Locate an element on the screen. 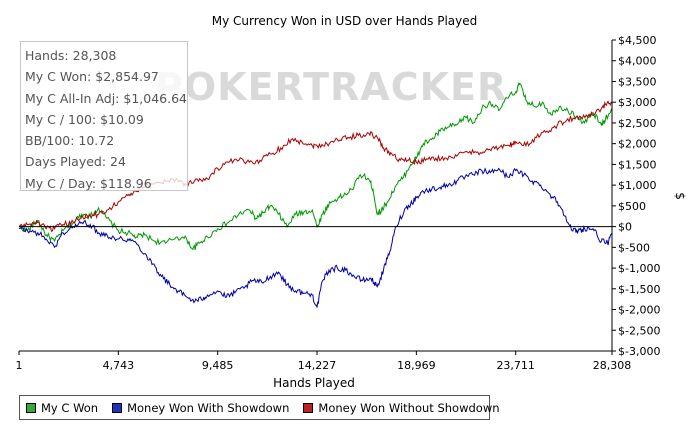  legend-label: My C Won is located at coordinates (70, 407).